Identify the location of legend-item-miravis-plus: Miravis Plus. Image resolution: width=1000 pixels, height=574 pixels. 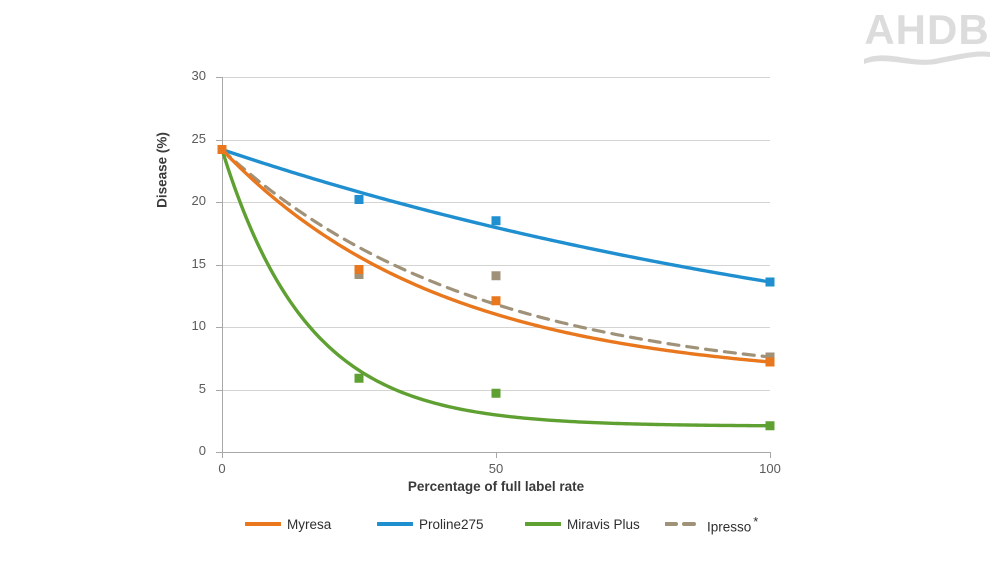
(582, 524).